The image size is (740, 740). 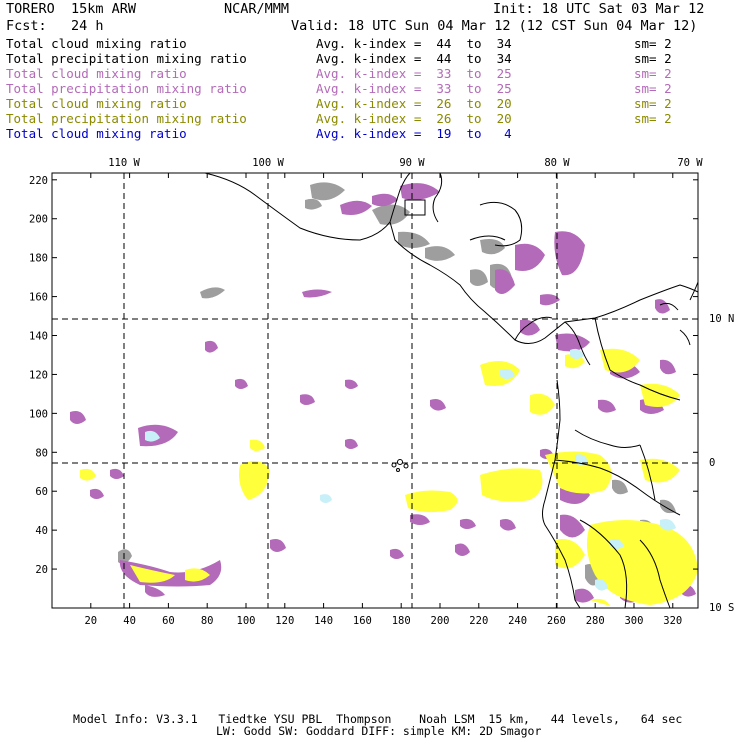 What do you see at coordinates (207, 621) in the screenshot?
I see `x-tick-label: 80` at bounding box center [207, 621].